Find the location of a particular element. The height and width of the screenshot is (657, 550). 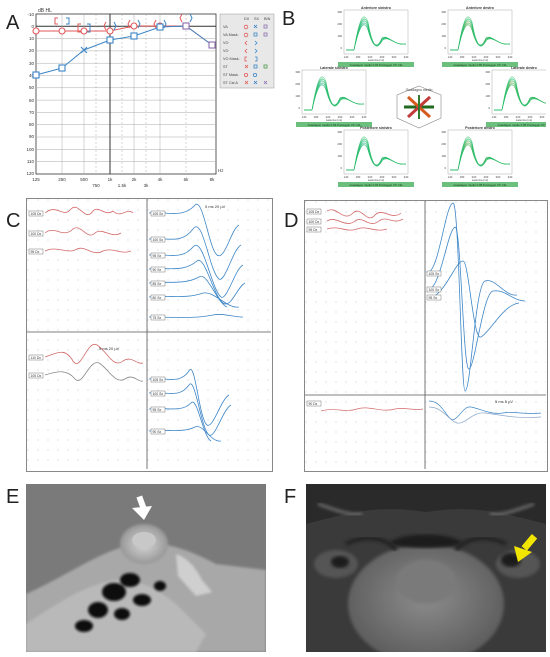

y-tick: 0 is located at coordinates (32, 26).